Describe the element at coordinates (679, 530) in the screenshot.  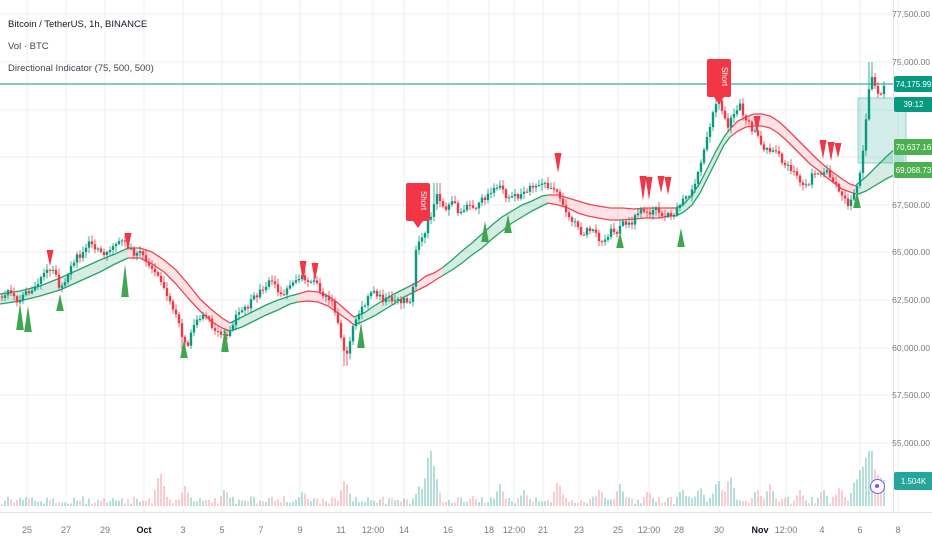
I see `time-tick-label: 28` at that location.